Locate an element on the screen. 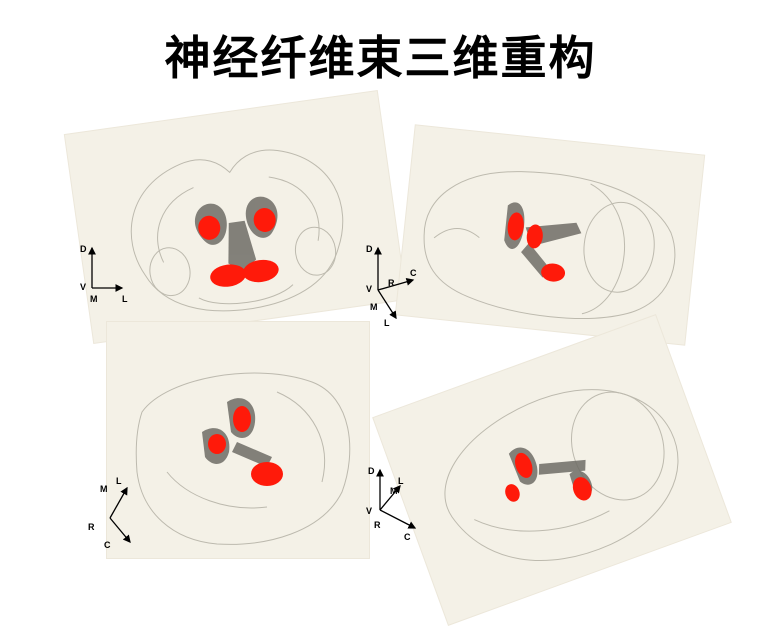 Image resolution: width=761 pixels, height=637 pixels. brain-oblique-render is located at coordinates (561, 475).